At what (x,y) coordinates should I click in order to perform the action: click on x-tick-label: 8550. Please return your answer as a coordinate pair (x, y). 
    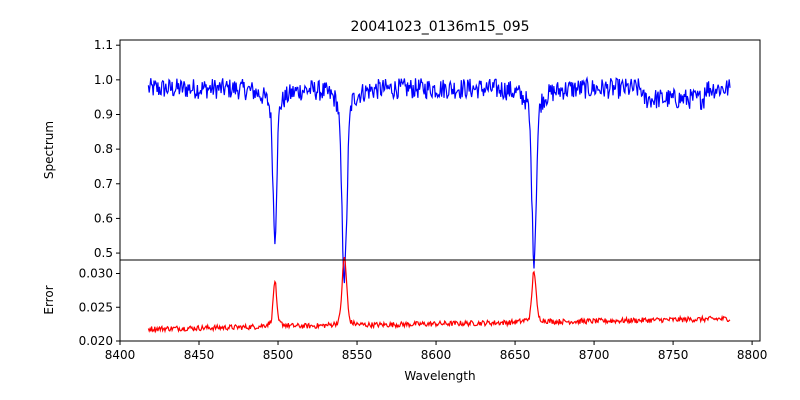
    Looking at the image, I should click on (357, 355).